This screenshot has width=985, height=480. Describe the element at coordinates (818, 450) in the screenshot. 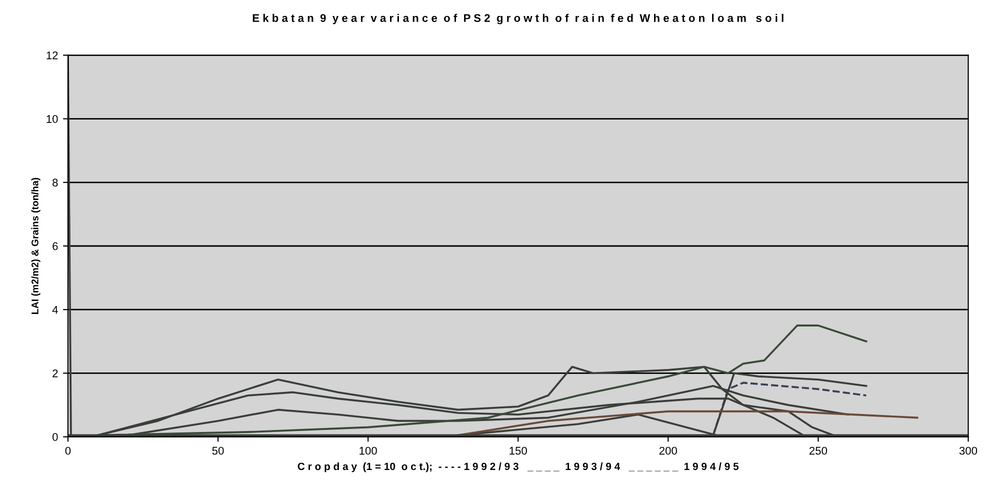

I see `x-tick-label: 250` at that location.